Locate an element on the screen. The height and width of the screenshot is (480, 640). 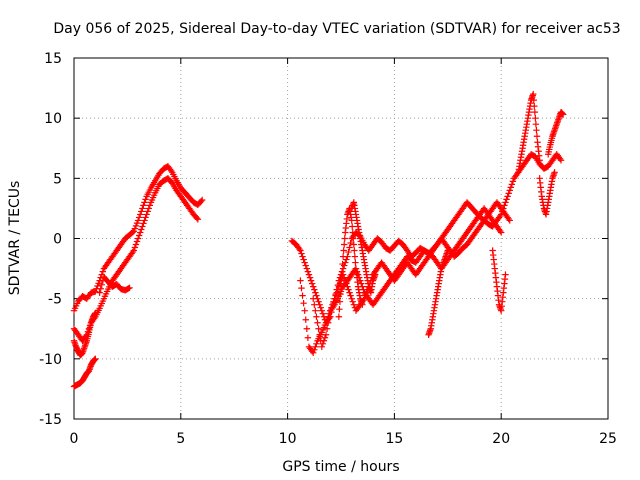
y-axis-label: SDTVAR / TECUs is located at coordinates (15, 238).